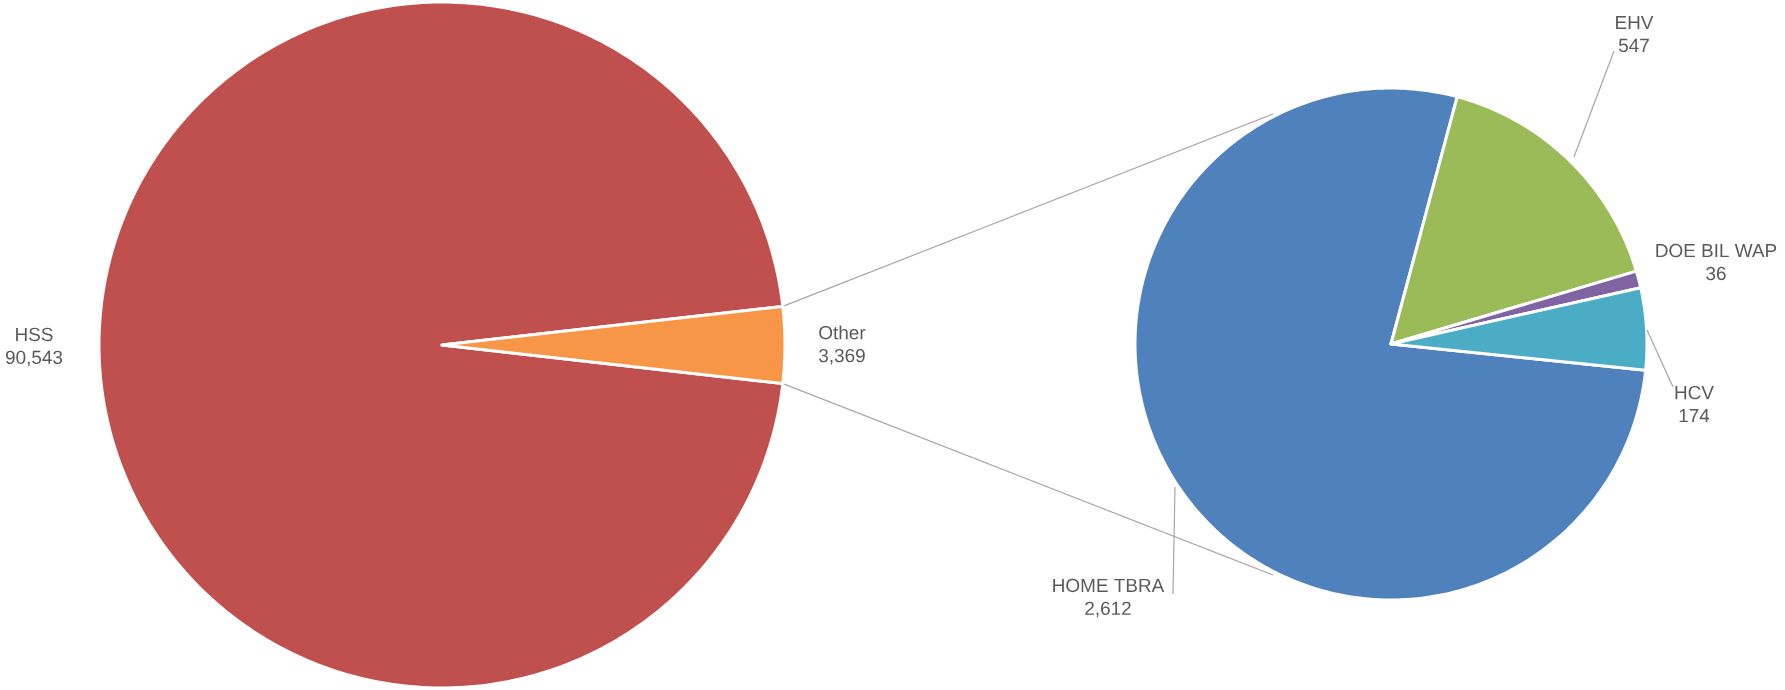 This screenshot has width=1785, height=690. What do you see at coordinates (1694, 416) in the screenshot?
I see `data-label: 174` at bounding box center [1694, 416].